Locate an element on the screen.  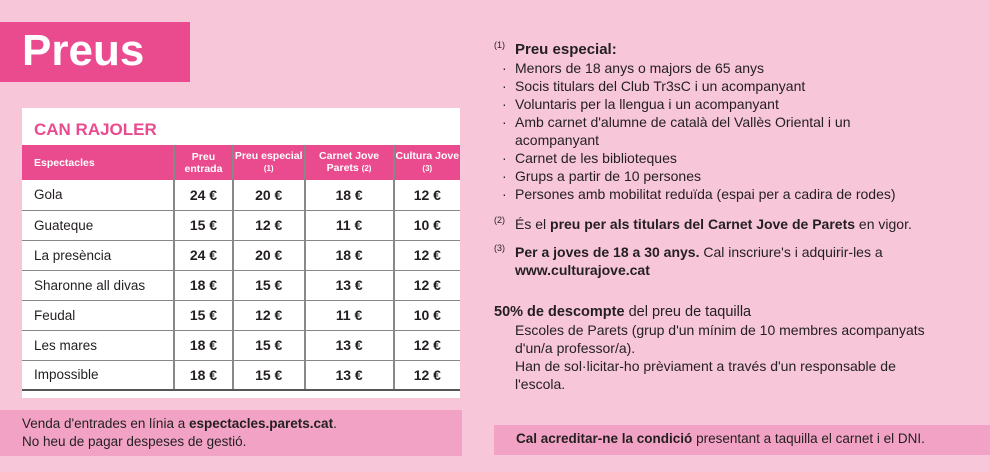
table-row: Guateque 15 €12 €11 €10 € is located at coordinates (241, 225).